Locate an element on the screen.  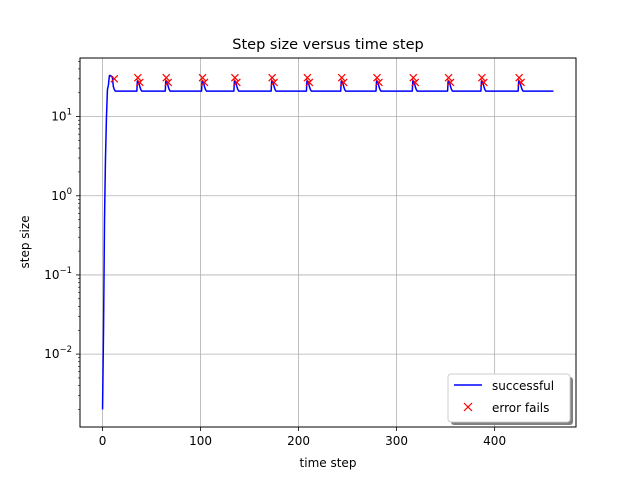
y-tick-label: 10¹ is located at coordinates (61, 116).